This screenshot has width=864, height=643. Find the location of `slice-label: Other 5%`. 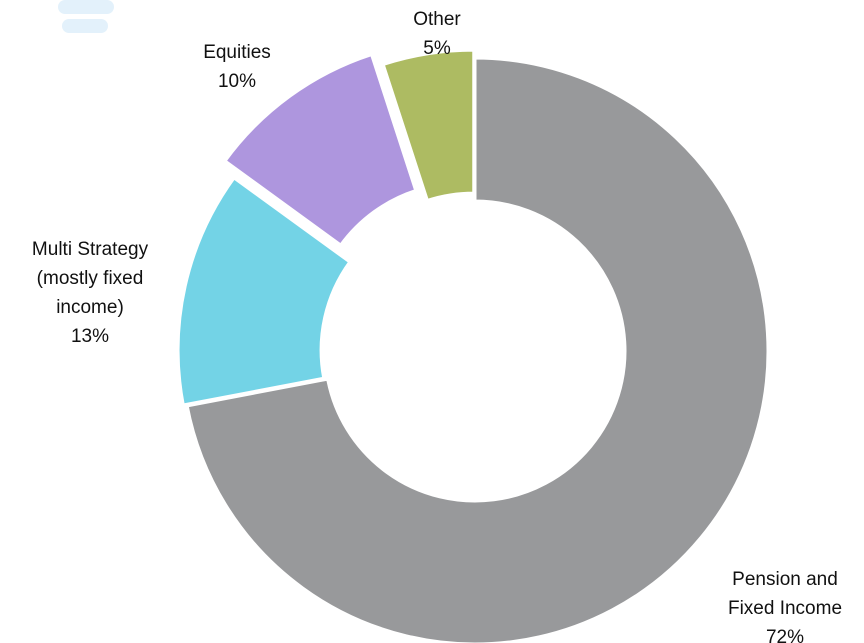

slice-label: Other 5% is located at coordinates (437, 34).